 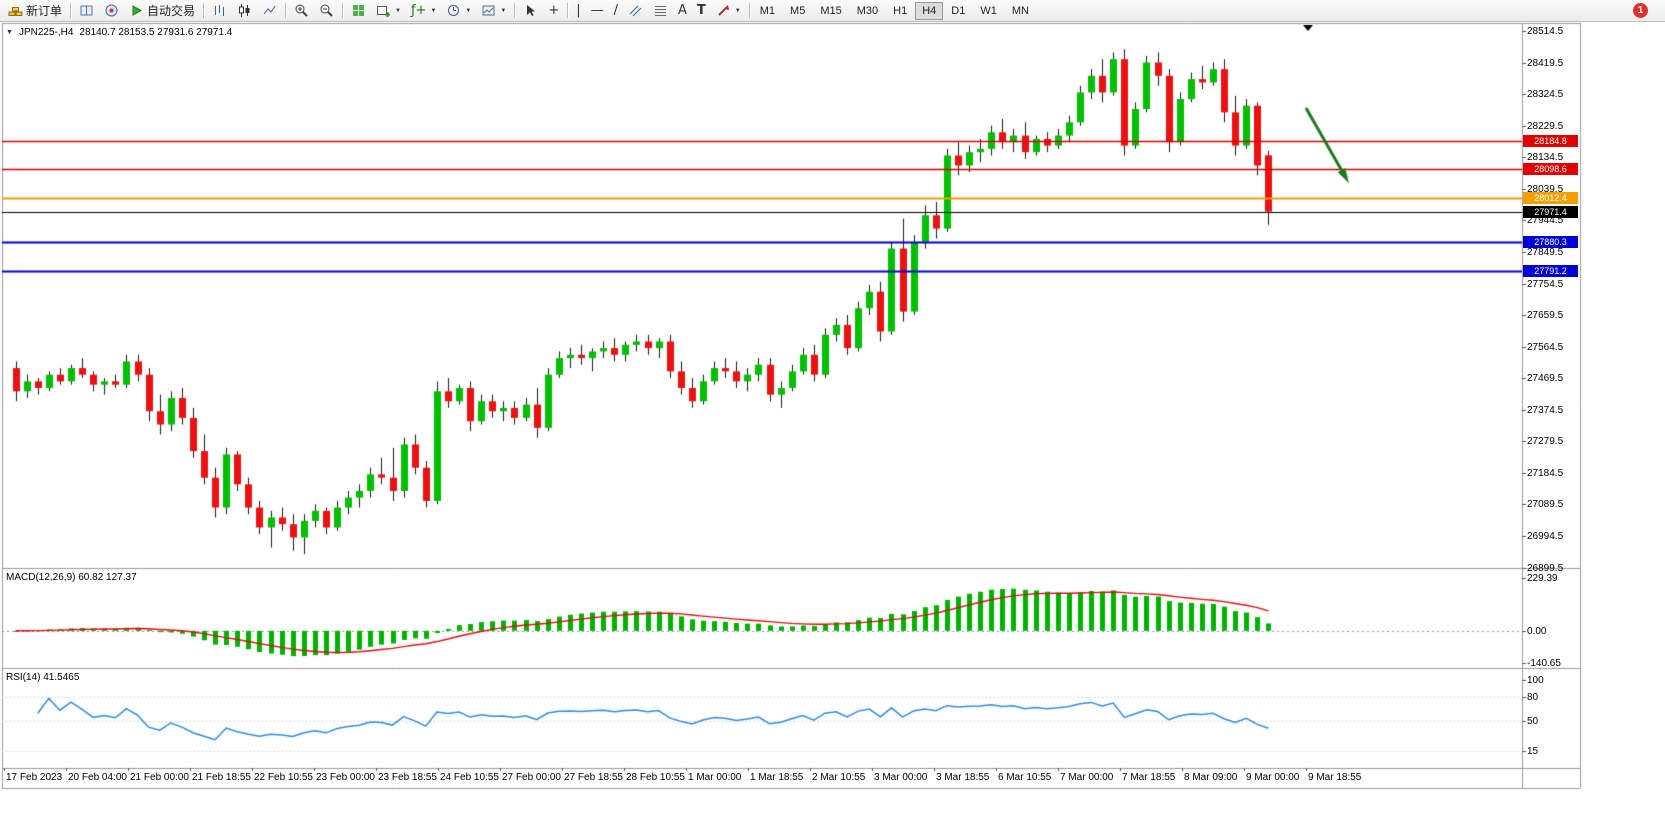 I want to click on vertical-line-button: |, so click(x=578, y=11).